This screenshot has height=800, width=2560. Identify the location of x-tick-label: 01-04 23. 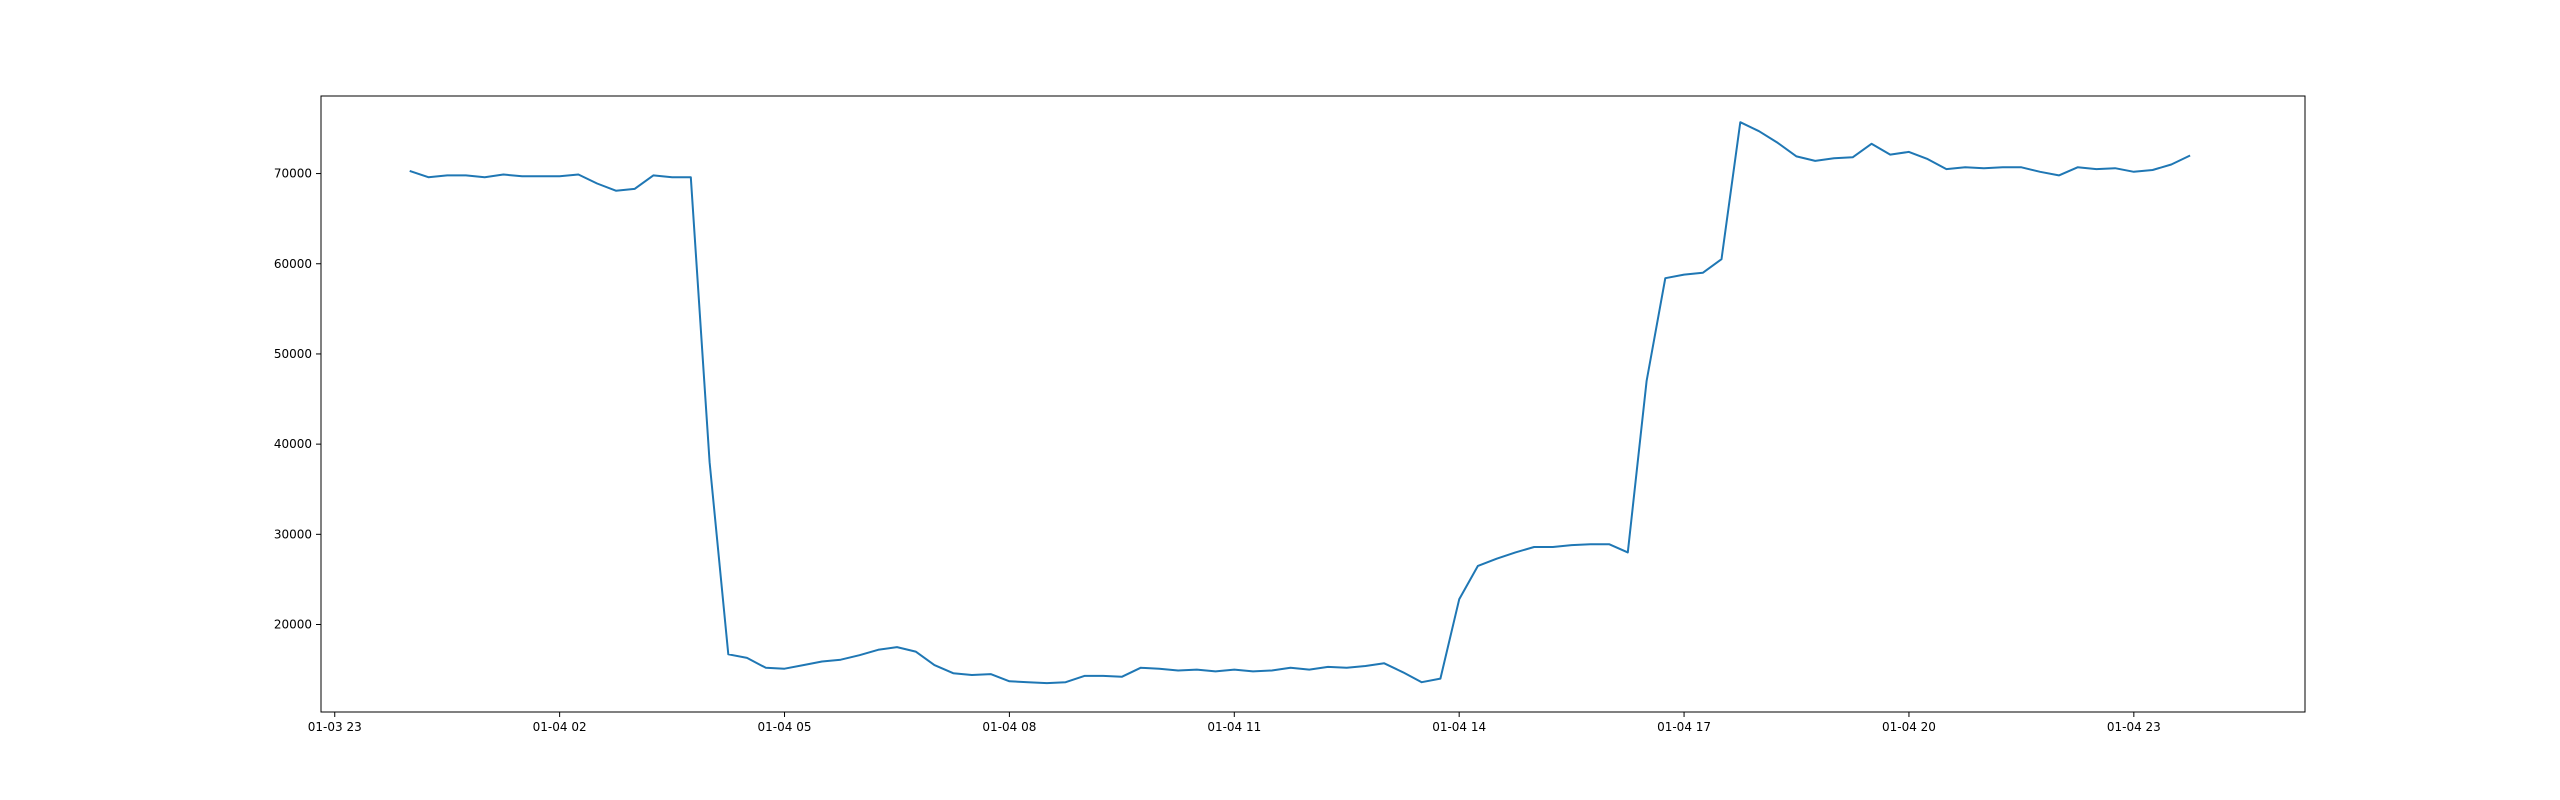
(2134, 727).